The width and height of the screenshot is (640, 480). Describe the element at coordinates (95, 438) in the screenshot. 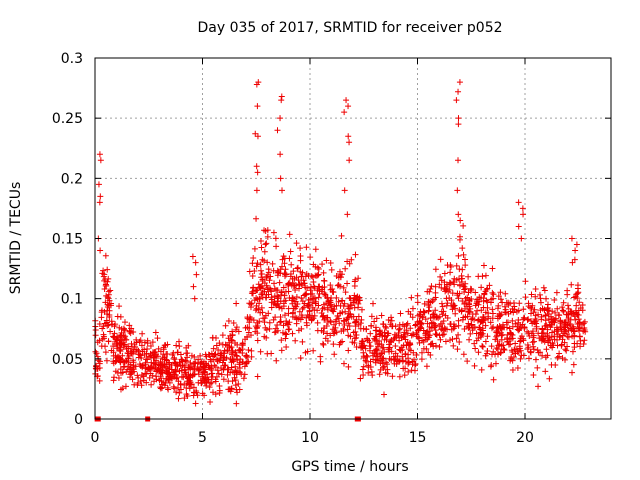

I see `x-tick-label: 0` at that location.